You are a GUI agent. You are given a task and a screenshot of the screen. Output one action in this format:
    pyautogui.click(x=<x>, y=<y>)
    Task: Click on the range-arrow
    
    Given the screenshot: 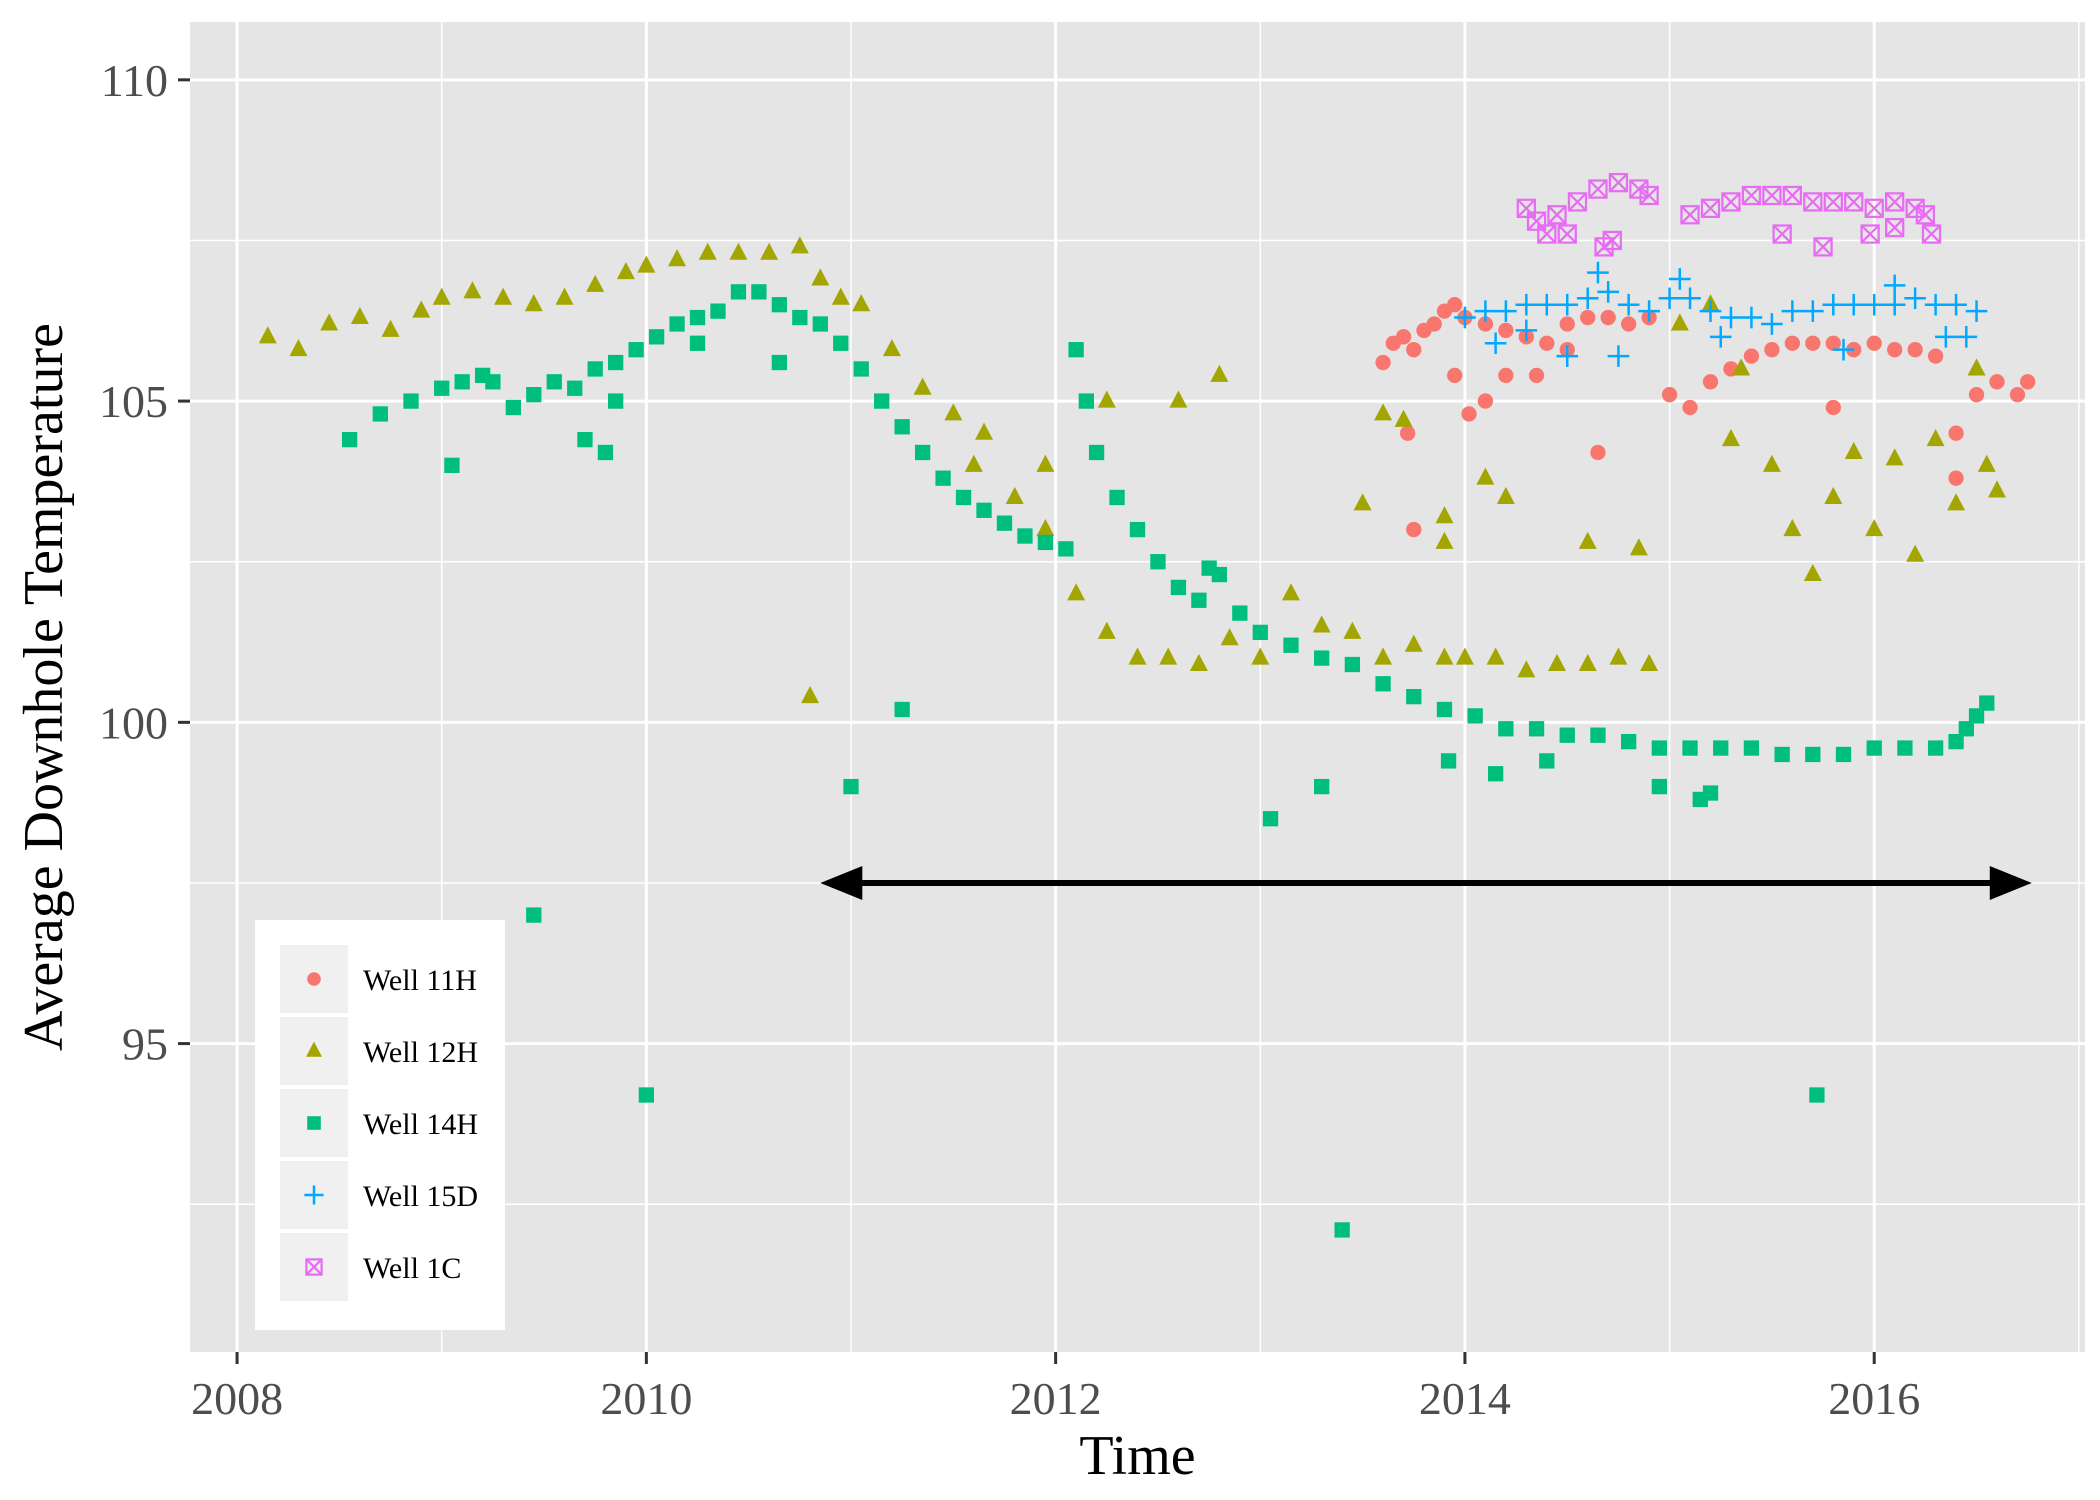 What is the action you would take?
    pyautogui.click(x=1426, y=882)
    